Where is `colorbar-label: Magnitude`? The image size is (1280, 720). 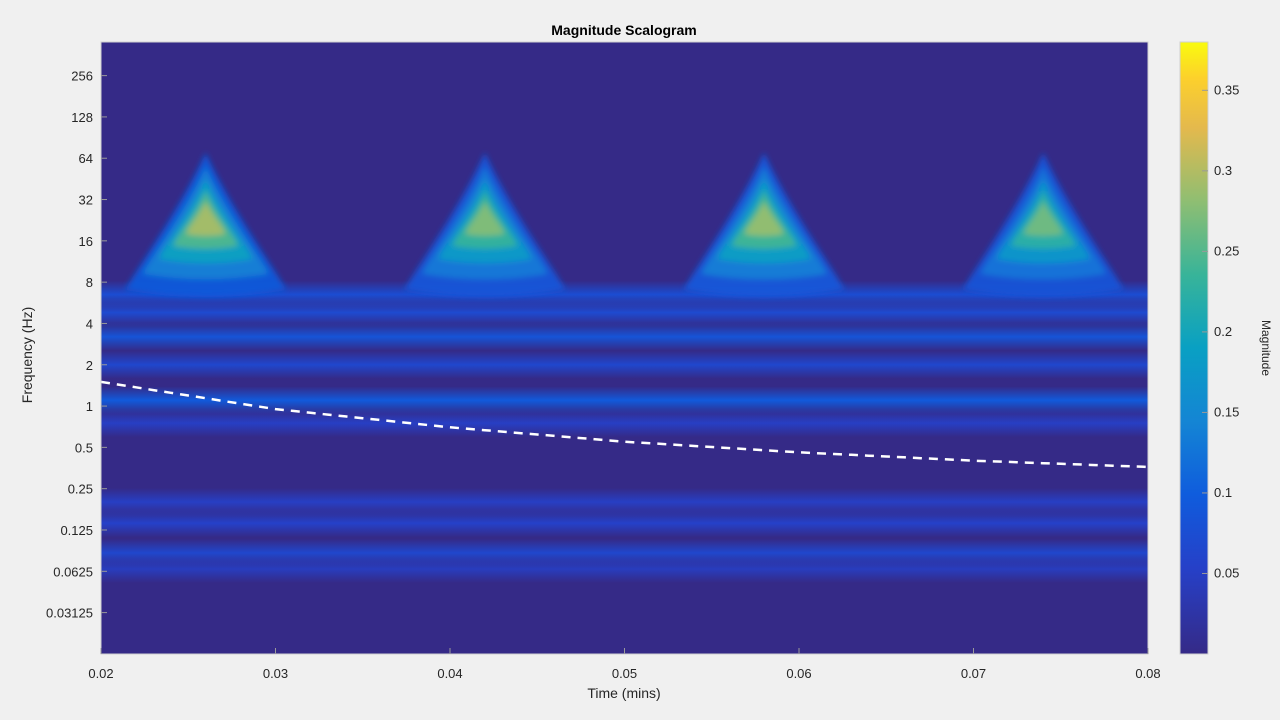
colorbar-label: Magnitude is located at coordinates (1266, 348).